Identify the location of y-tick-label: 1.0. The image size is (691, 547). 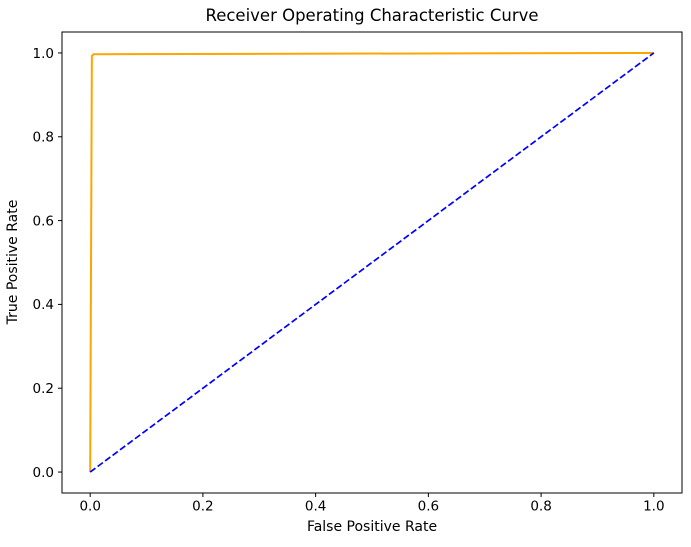
(43, 54).